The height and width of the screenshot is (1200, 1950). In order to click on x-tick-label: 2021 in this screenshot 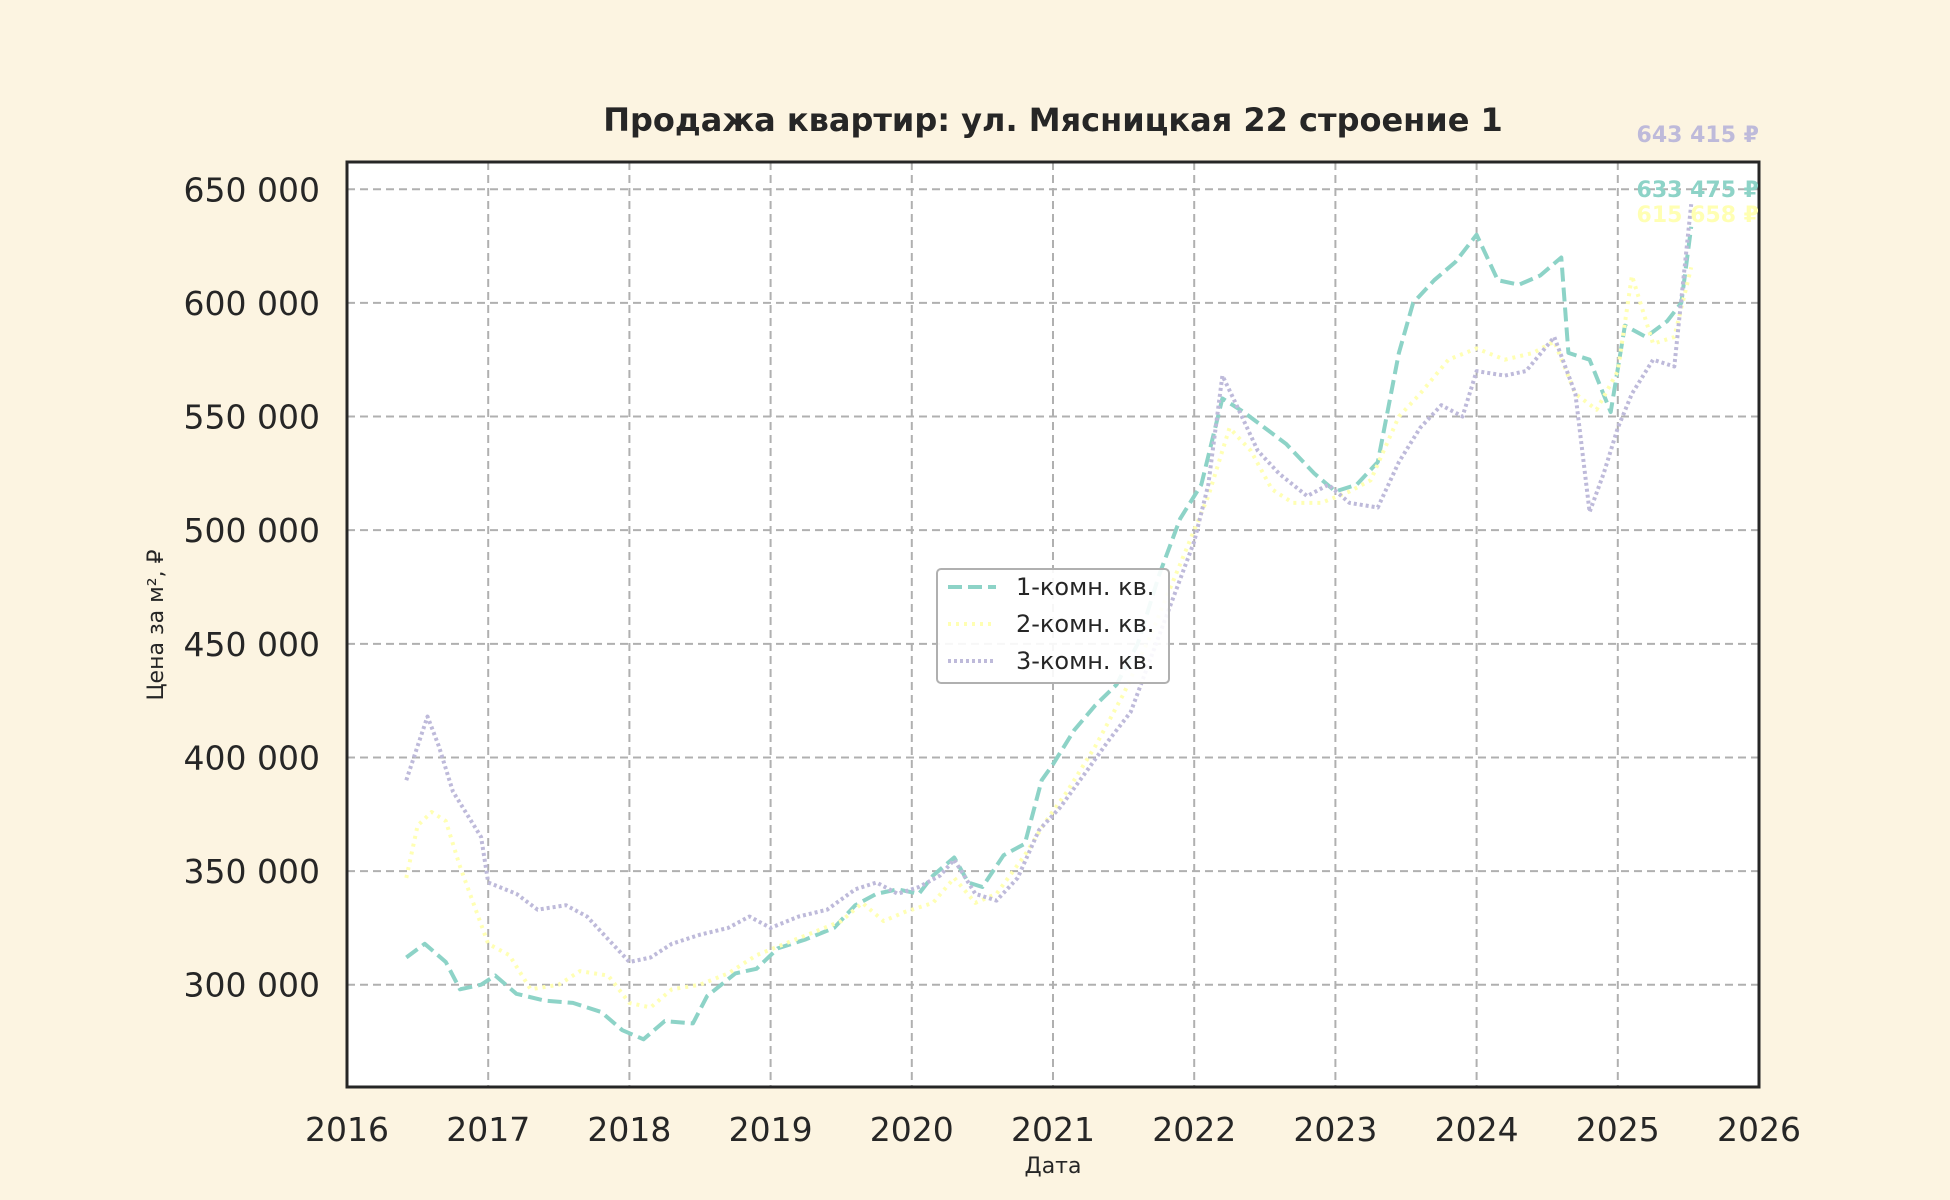, I will do `click(1053, 1129)`.